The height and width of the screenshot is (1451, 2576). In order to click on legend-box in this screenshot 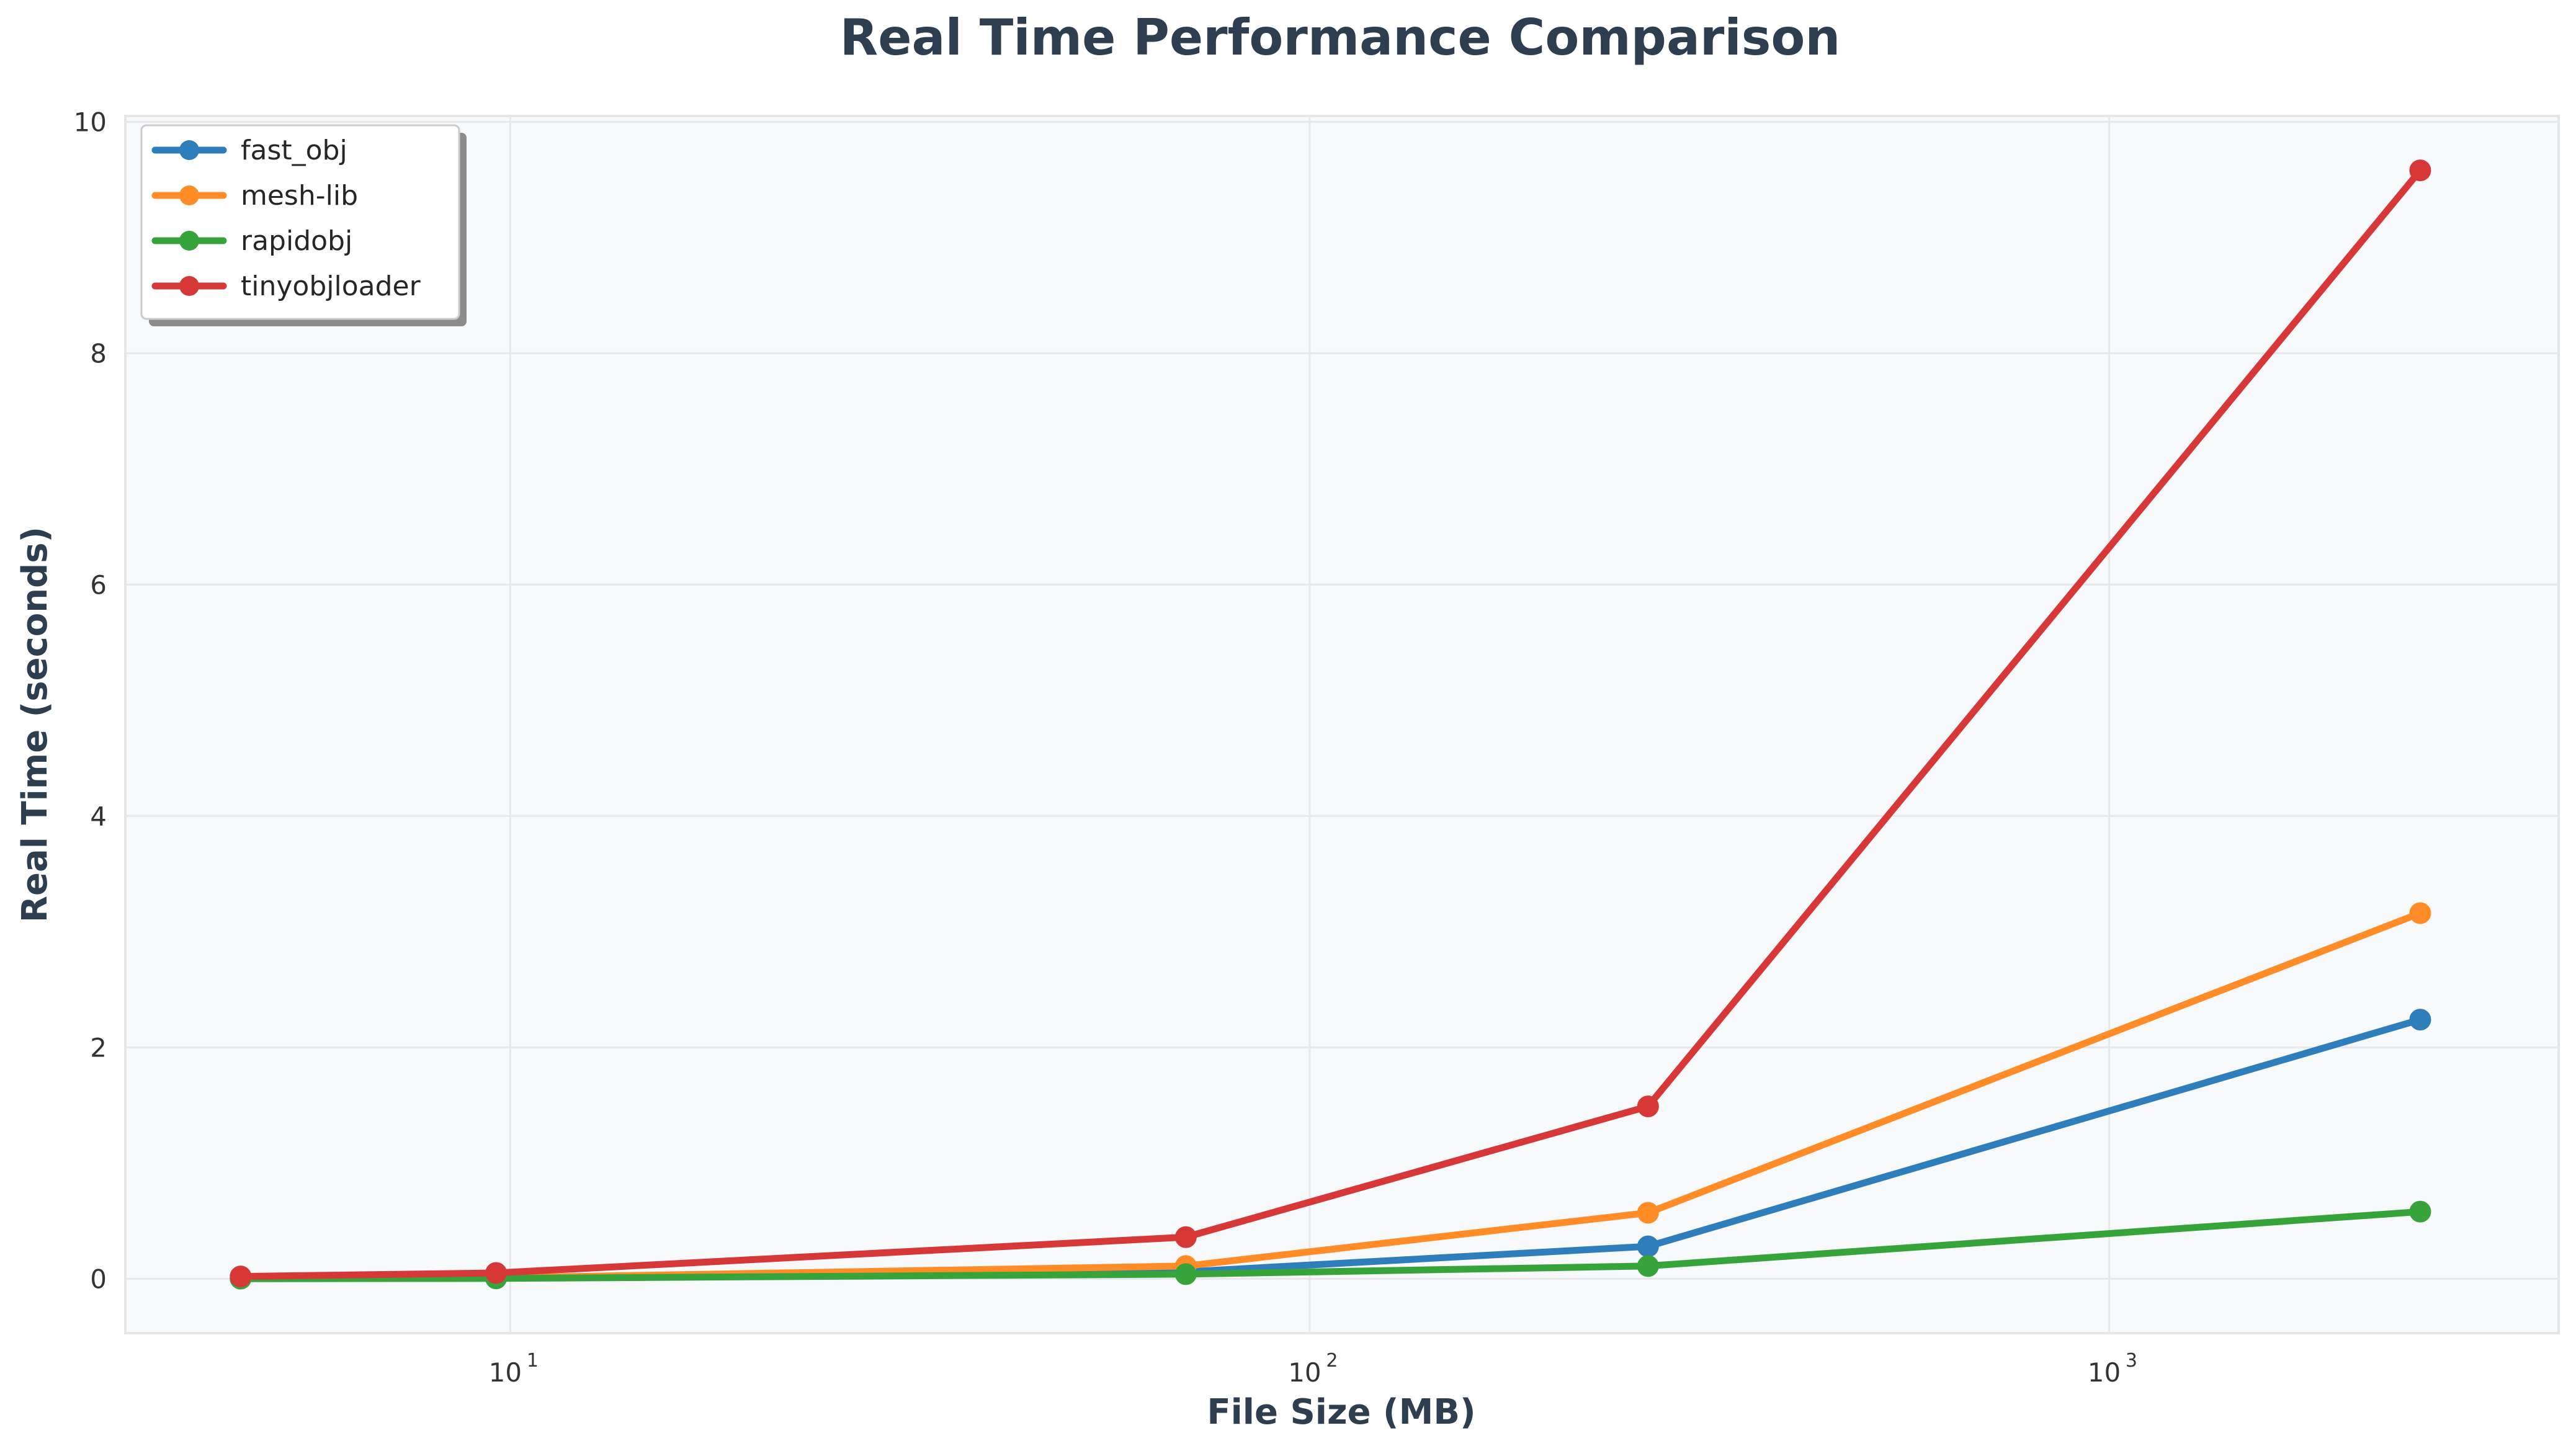, I will do `click(300, 222)`.